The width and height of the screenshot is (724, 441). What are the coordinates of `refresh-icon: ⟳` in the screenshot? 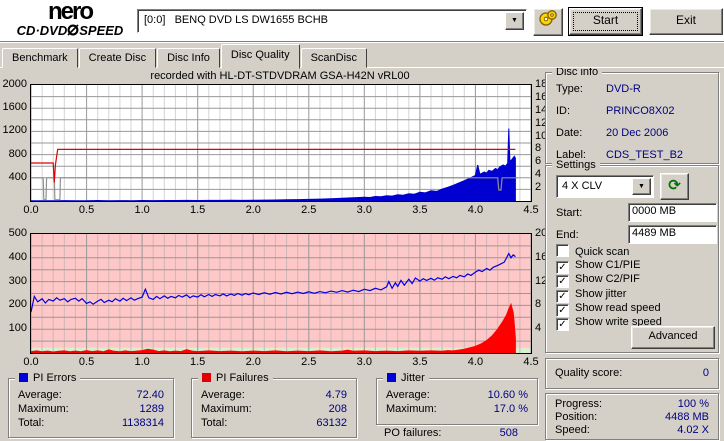 It's located at (674, 185).